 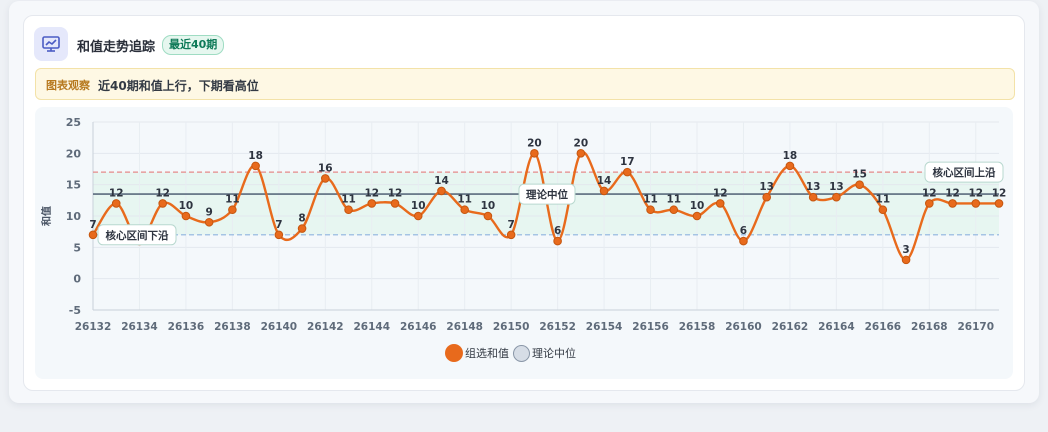 I want to click on x-tick-label: 26136, so click(x=186, y=327).